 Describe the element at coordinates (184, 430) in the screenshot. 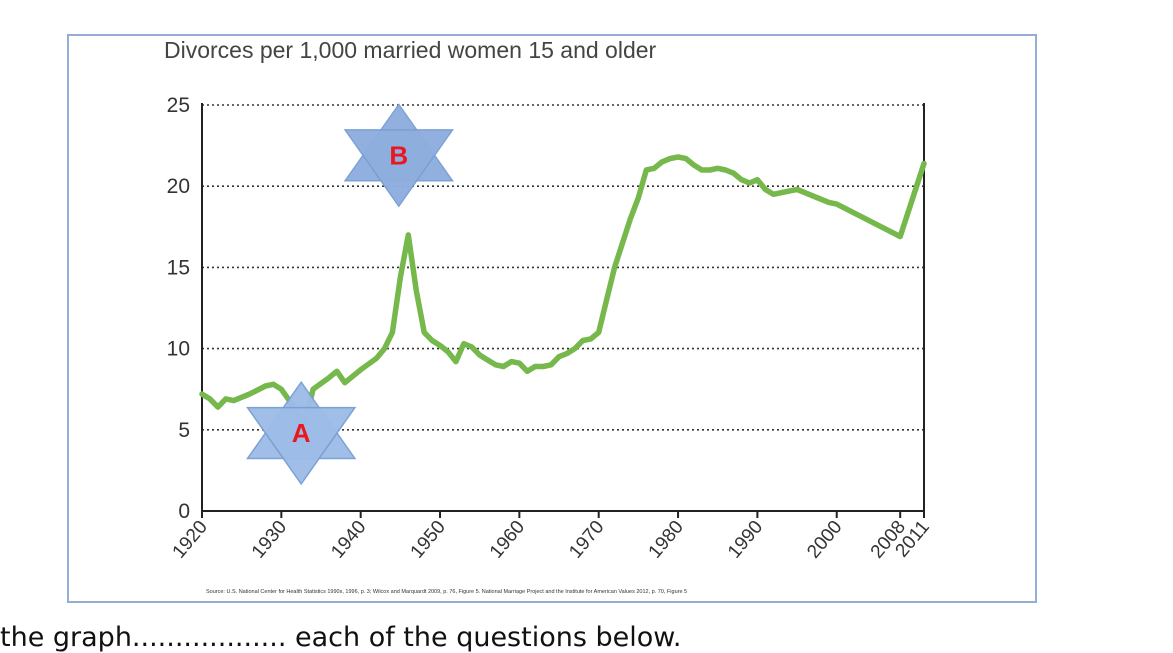

I see `y-tick-label: 5` at that location.